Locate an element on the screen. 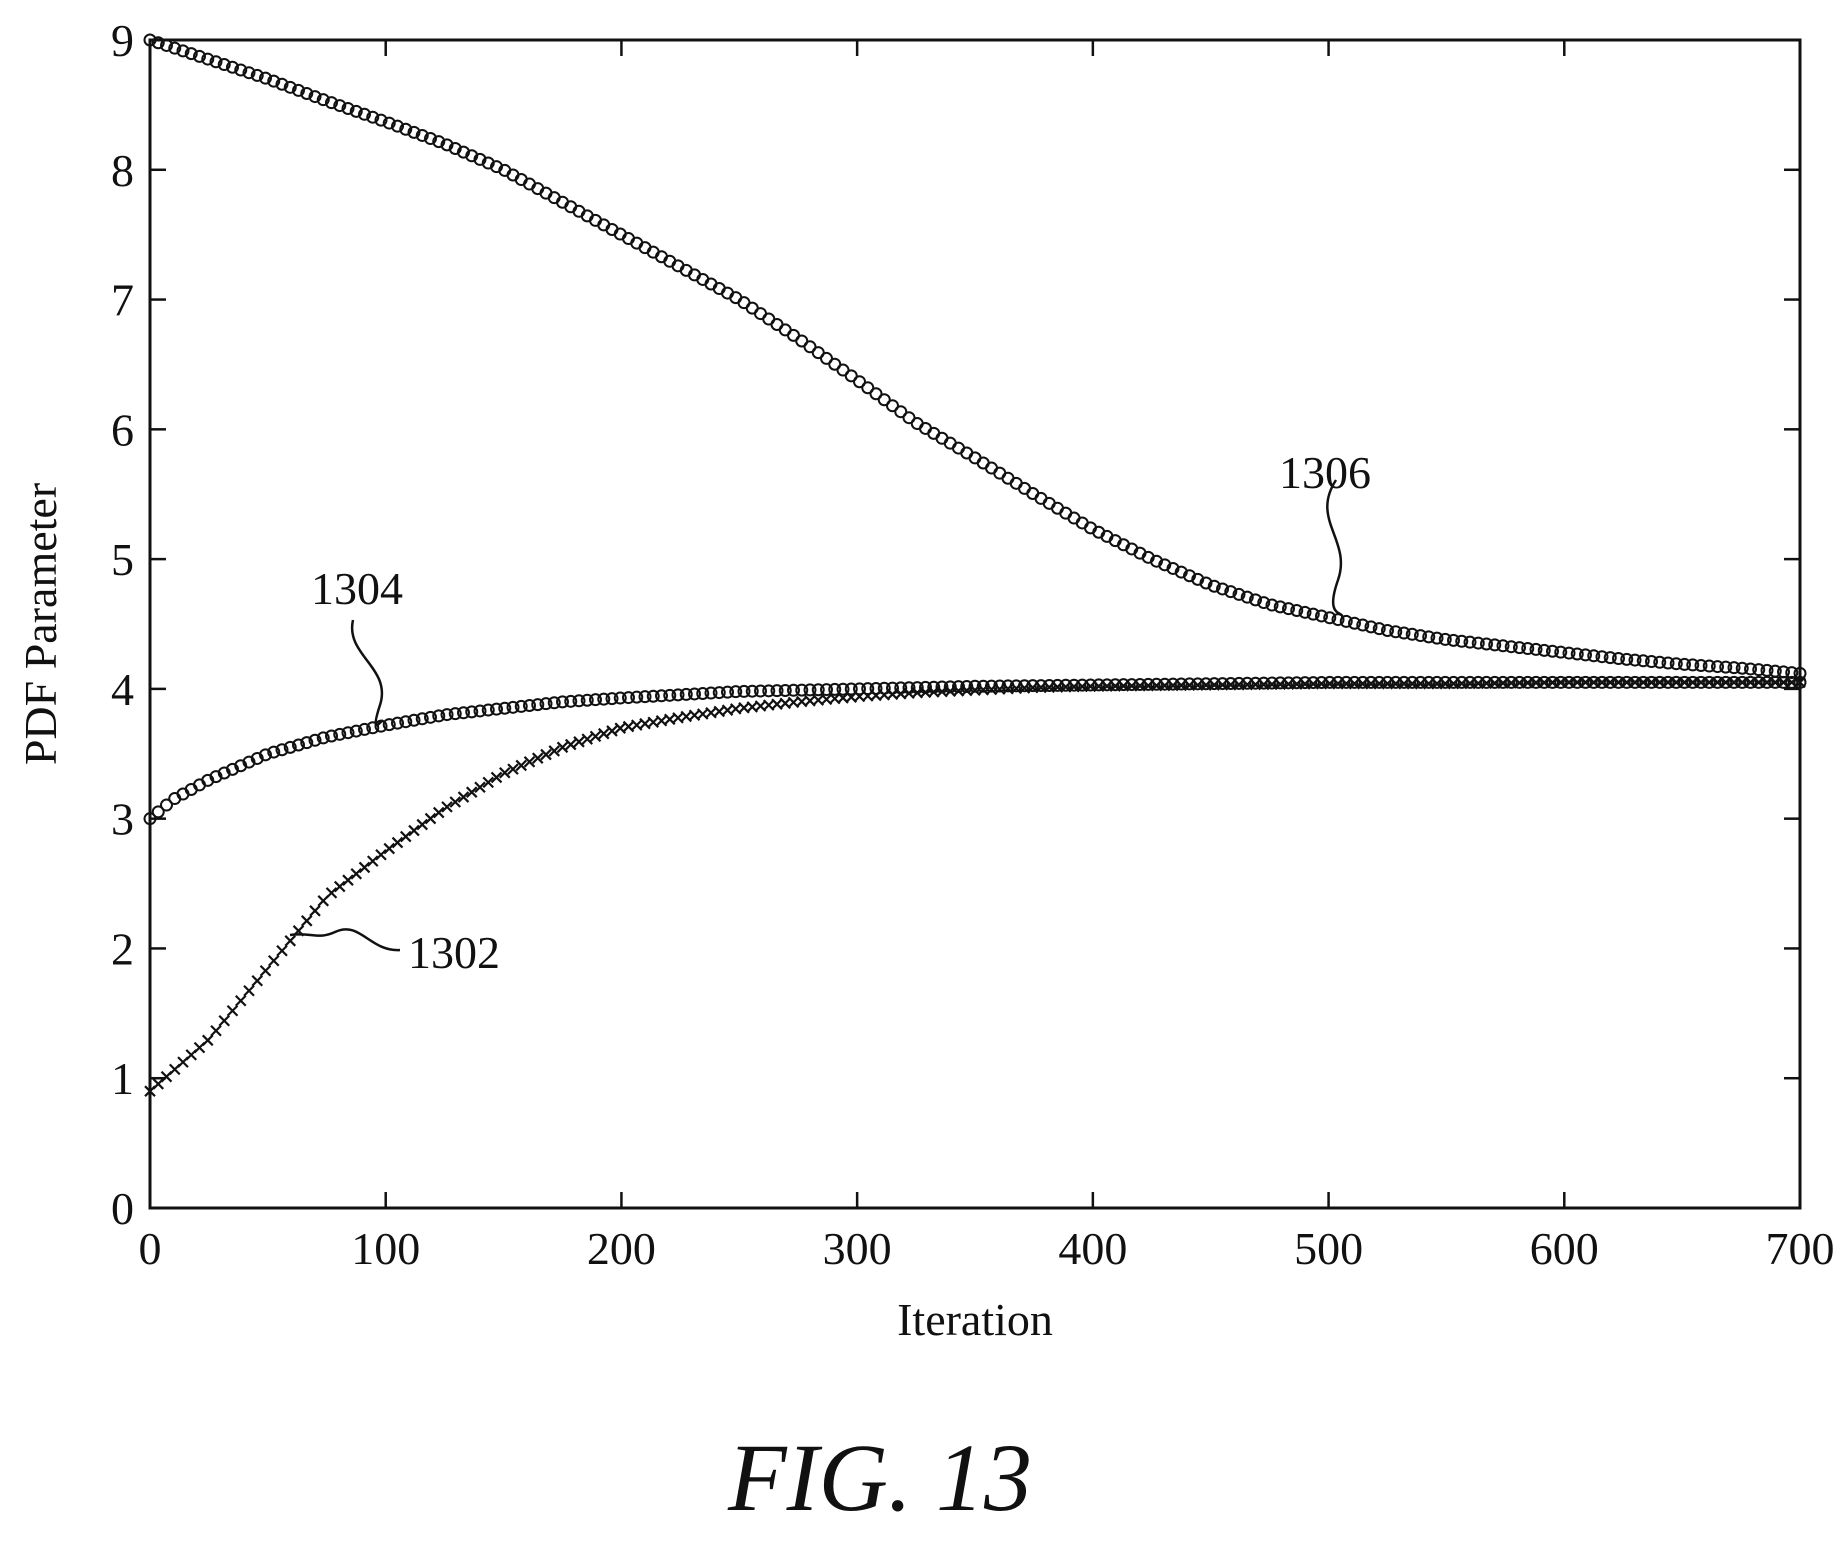 The image size is (1848, 1563). x-tick-label: 200 is located at coordinates (621, 1248).